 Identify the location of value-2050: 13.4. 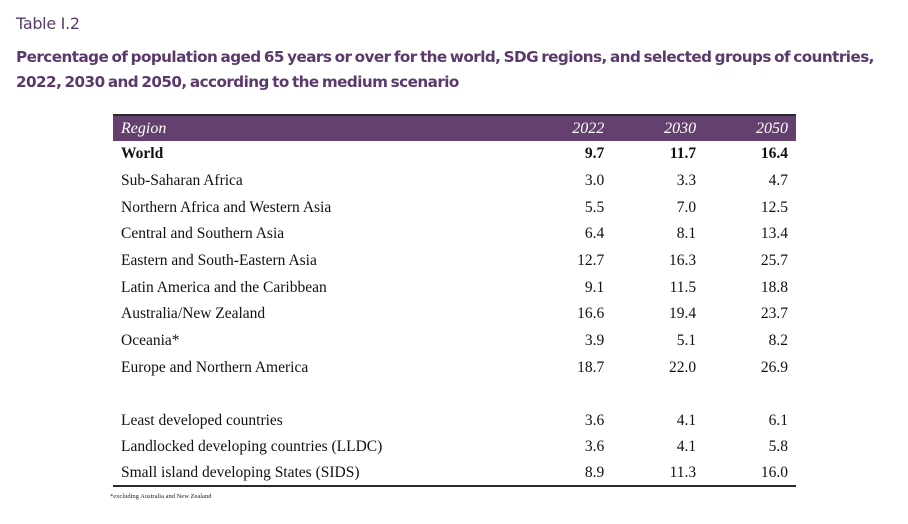
(774, 234).